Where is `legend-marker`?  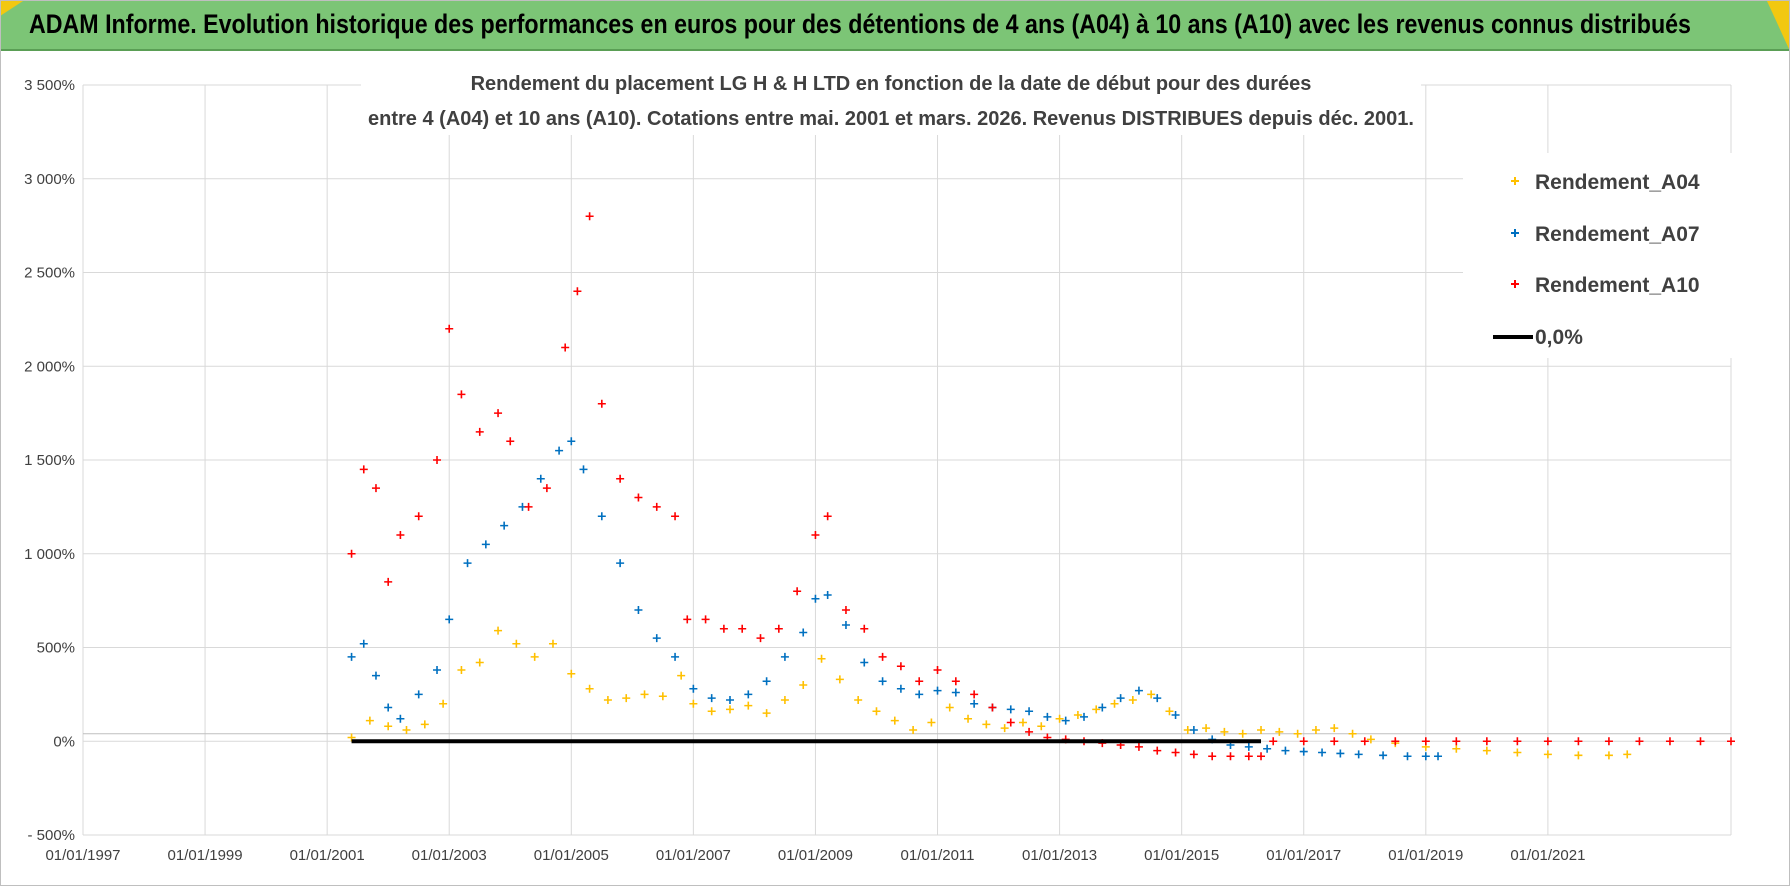
legend-marker is located at coordinates (1515, 181).